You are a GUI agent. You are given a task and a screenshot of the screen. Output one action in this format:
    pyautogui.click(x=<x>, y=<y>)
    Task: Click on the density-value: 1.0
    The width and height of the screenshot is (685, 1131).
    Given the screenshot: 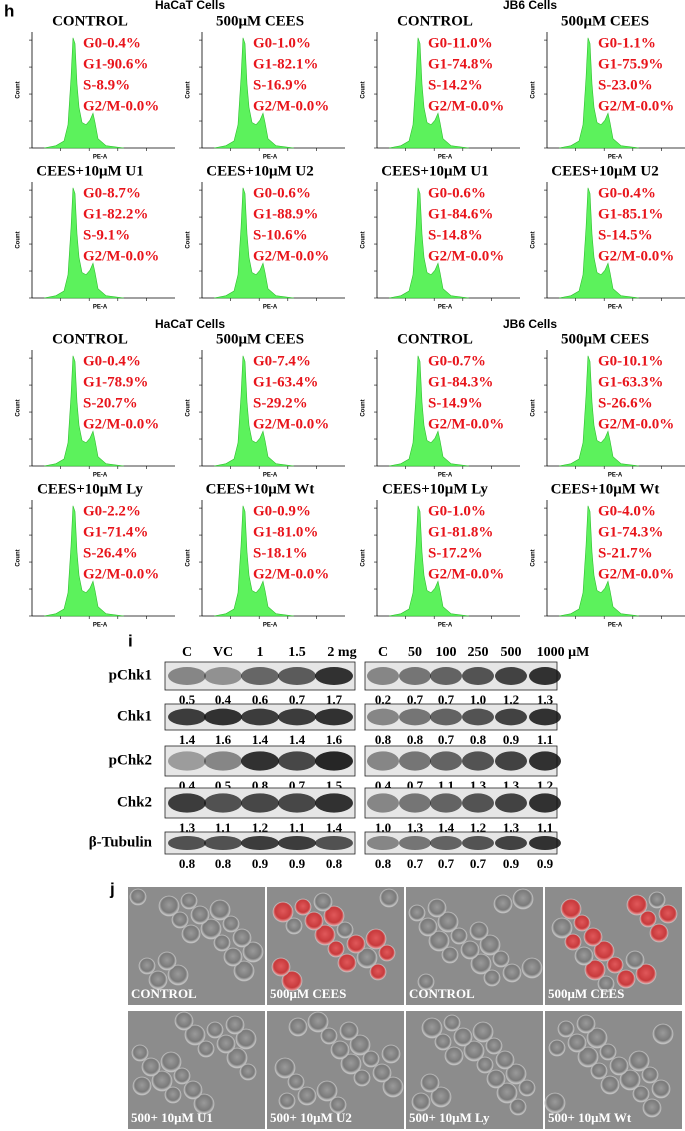 What is the action you would take?
    pyautogui.click(x=478, y=699)
    